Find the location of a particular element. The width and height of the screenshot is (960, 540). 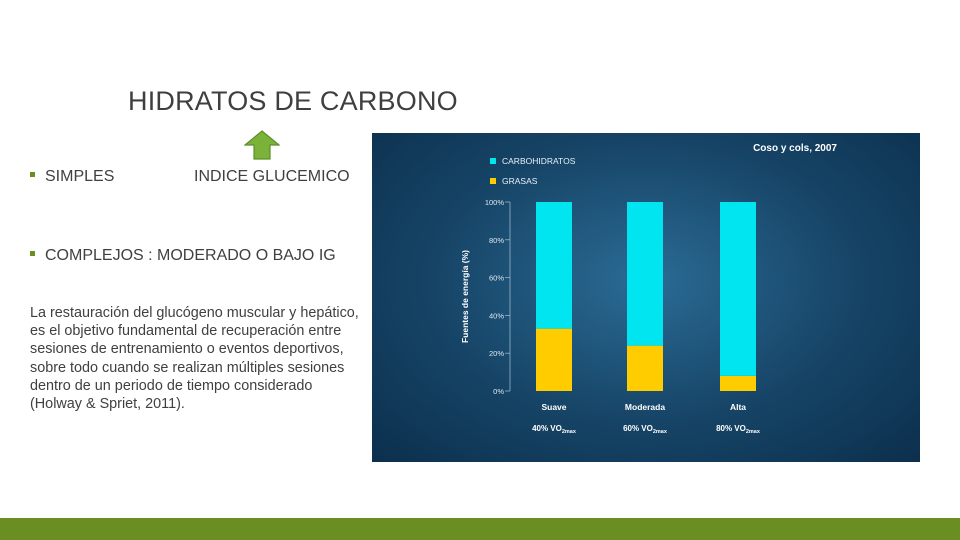

y-tick-label: 40% is located at coordinates (496, 315).